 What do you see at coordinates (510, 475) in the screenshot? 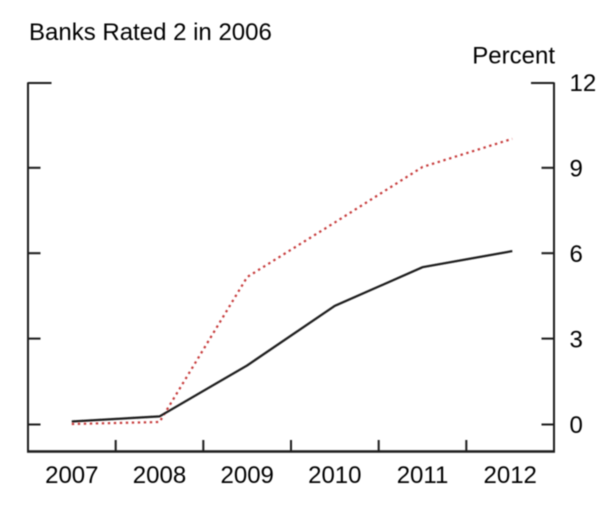
I see `svg-text: 2012` at bounding box center [510, 475].